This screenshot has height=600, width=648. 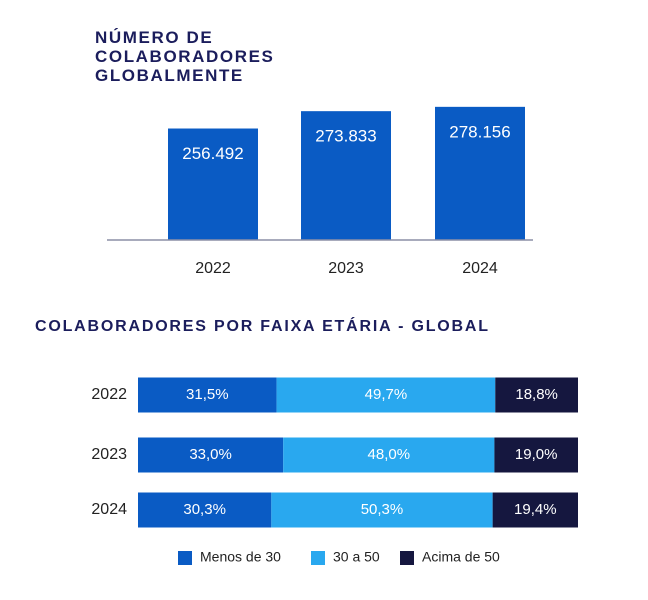 I want to click on value-label: 278.156, so click(x=479, y=131).